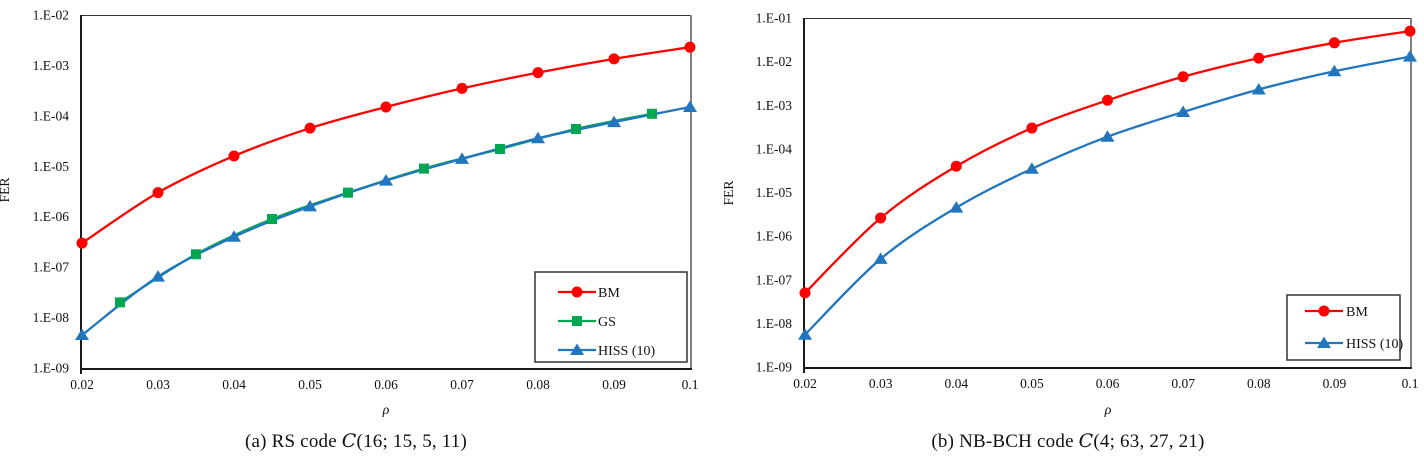  I want to click on caption-b-code-symbol: C, so click(1086, 441).